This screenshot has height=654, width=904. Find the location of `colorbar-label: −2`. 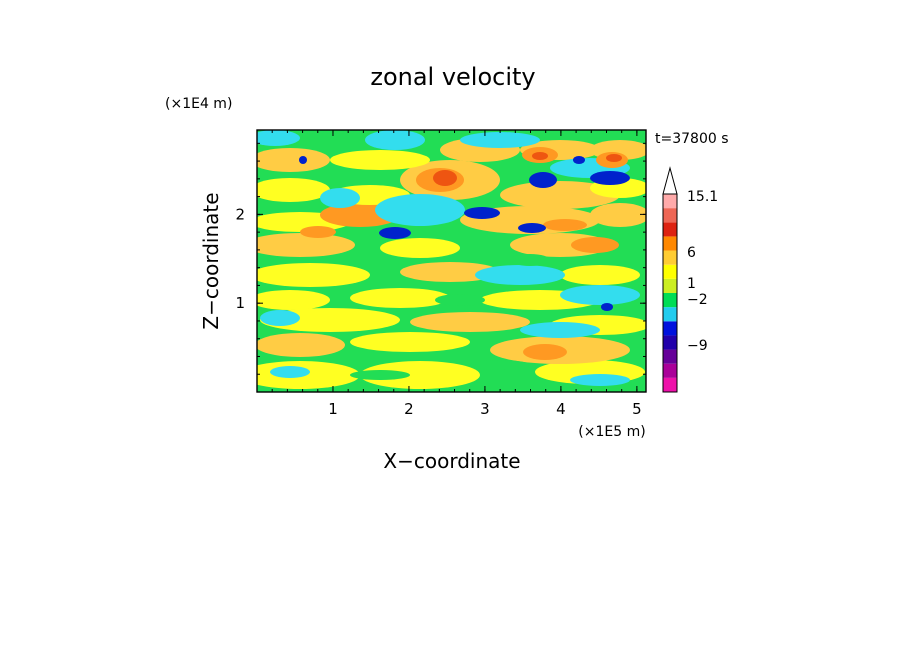

colorbar-label: −2 is located at coordinates (697, 300).